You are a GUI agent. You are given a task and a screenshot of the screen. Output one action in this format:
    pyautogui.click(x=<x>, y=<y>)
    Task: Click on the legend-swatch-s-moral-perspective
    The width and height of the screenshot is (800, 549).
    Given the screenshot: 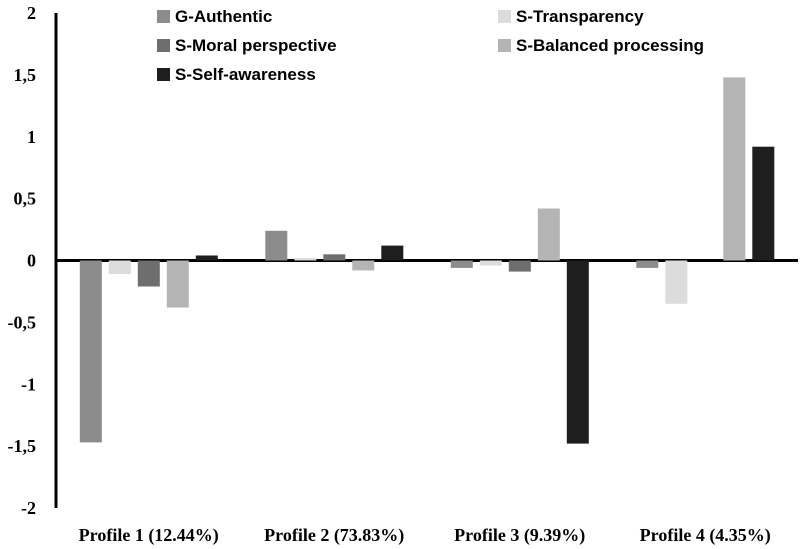 What is the action you would take?
    pyautogui.click(x=163, y=45)
    